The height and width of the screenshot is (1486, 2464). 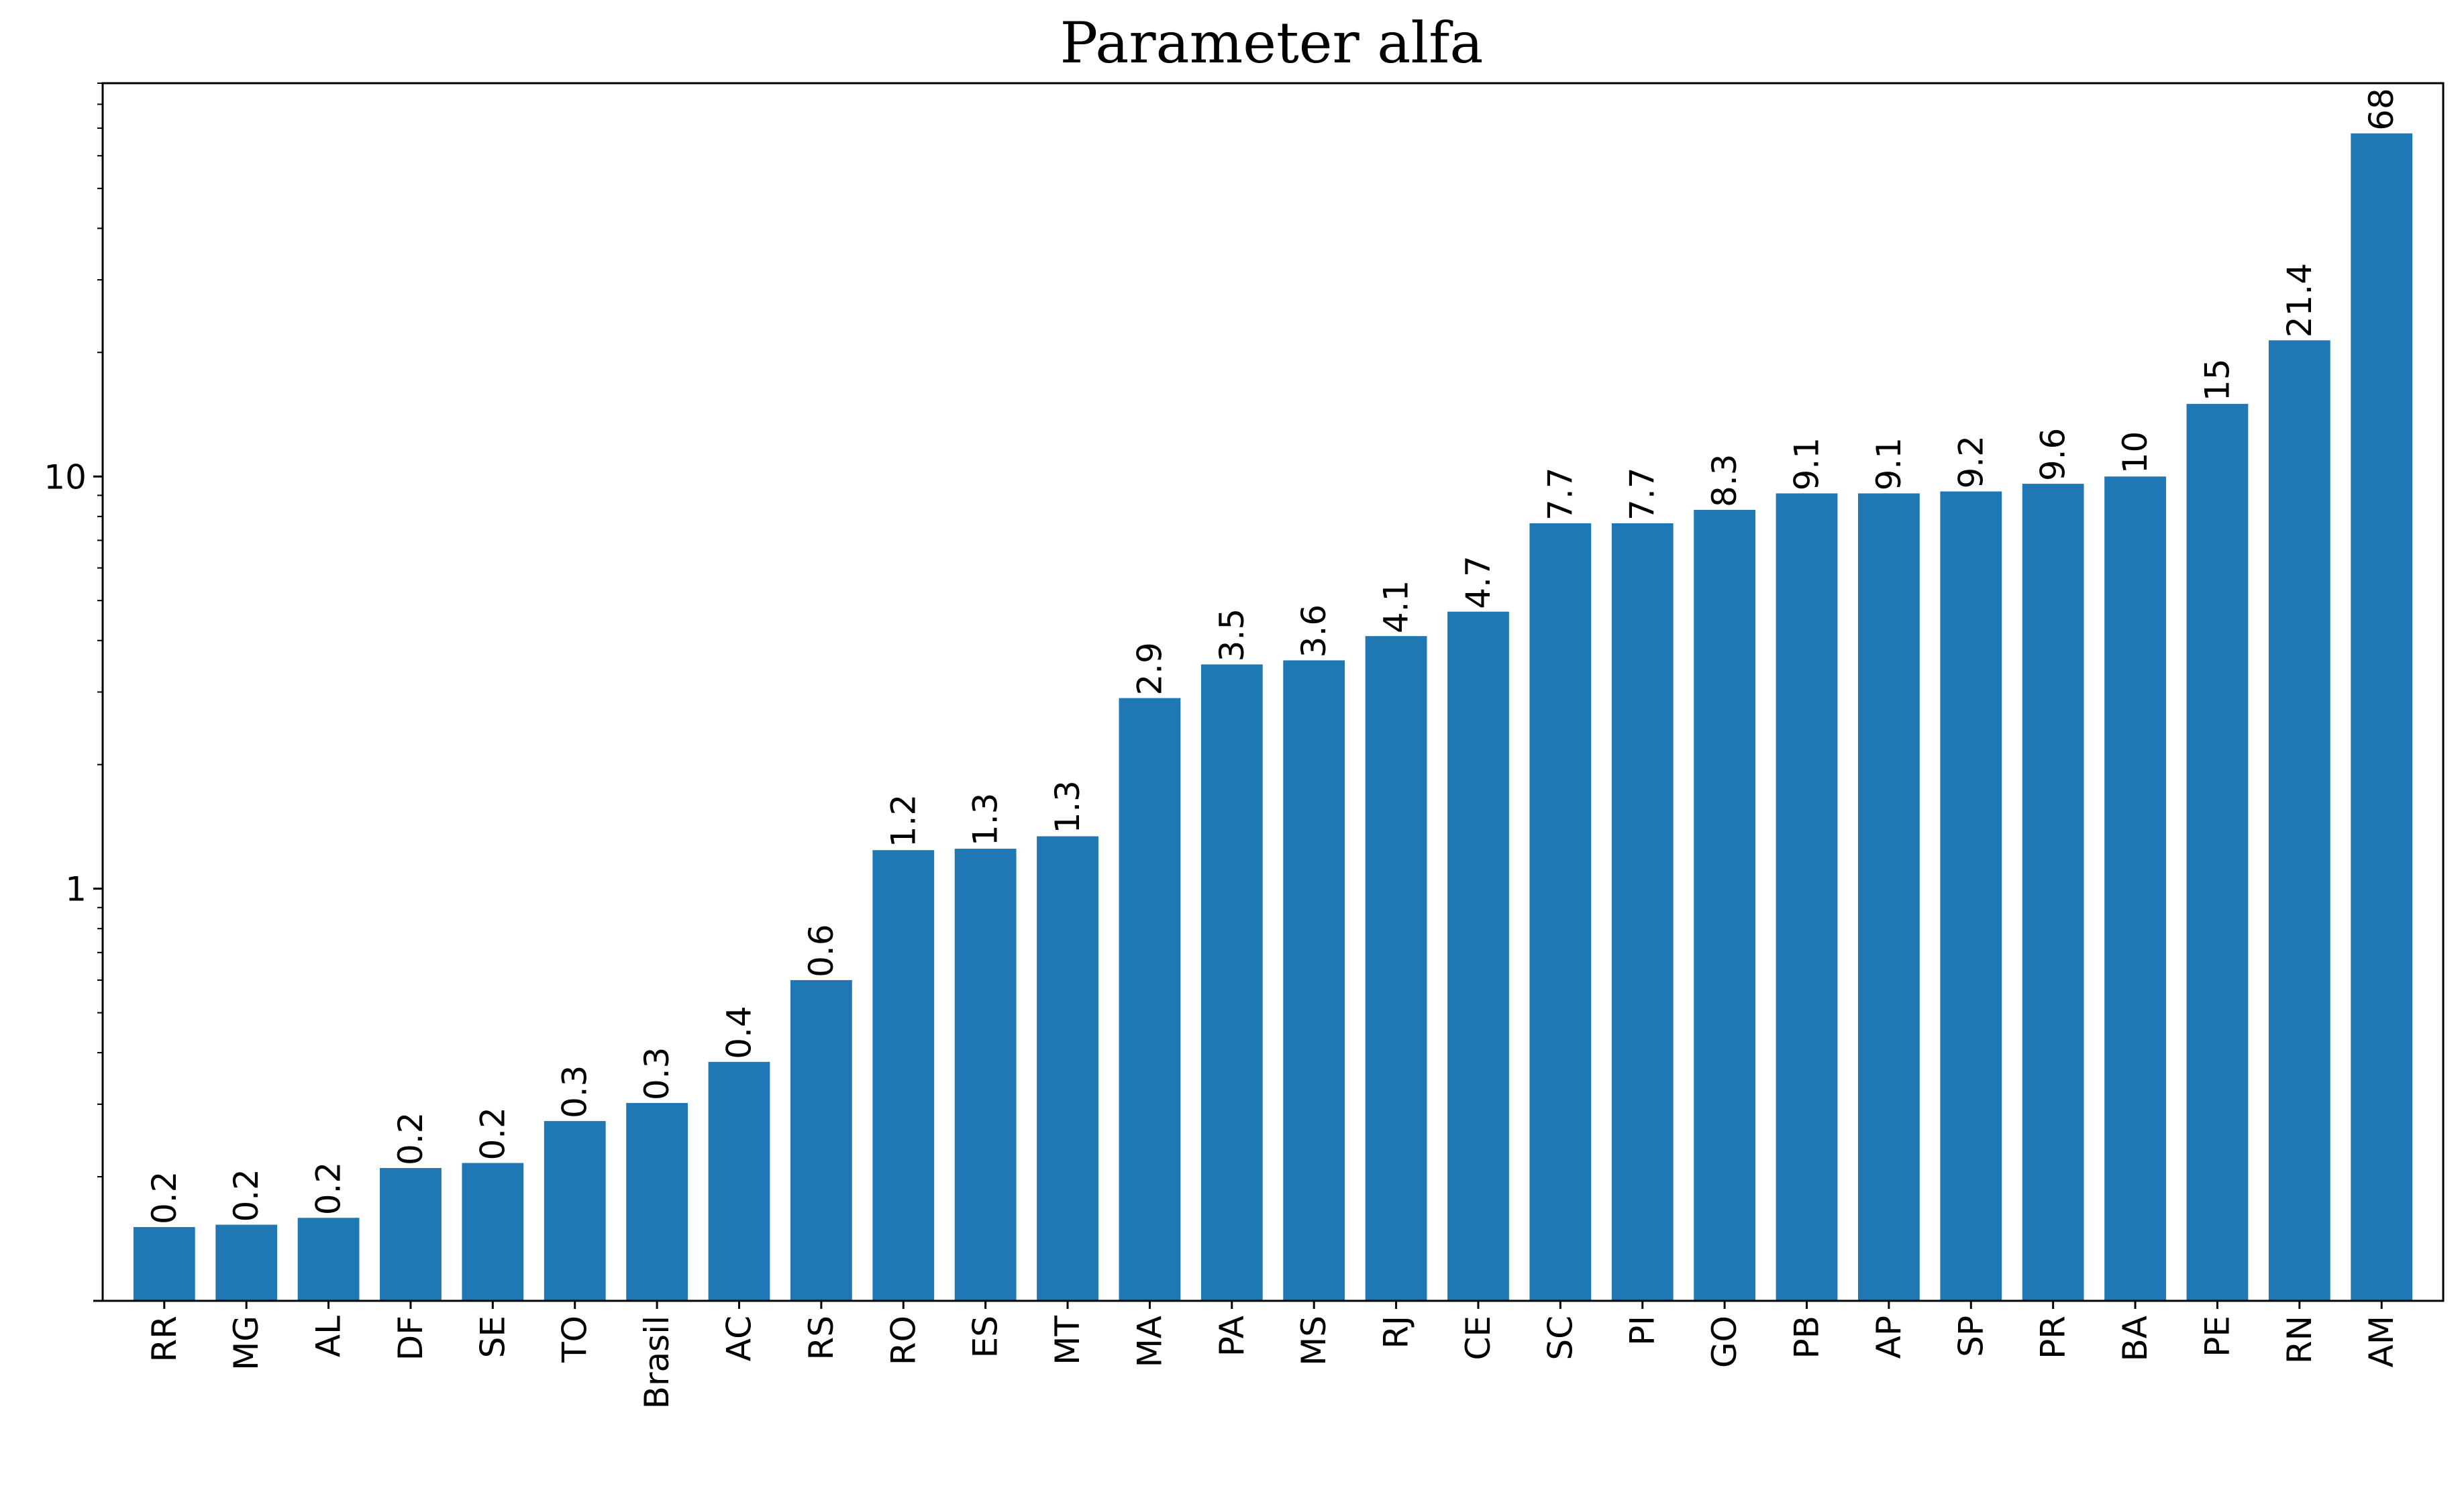 I want to click on x-tick-label-rr: RR, so click(x=164, y=1339).